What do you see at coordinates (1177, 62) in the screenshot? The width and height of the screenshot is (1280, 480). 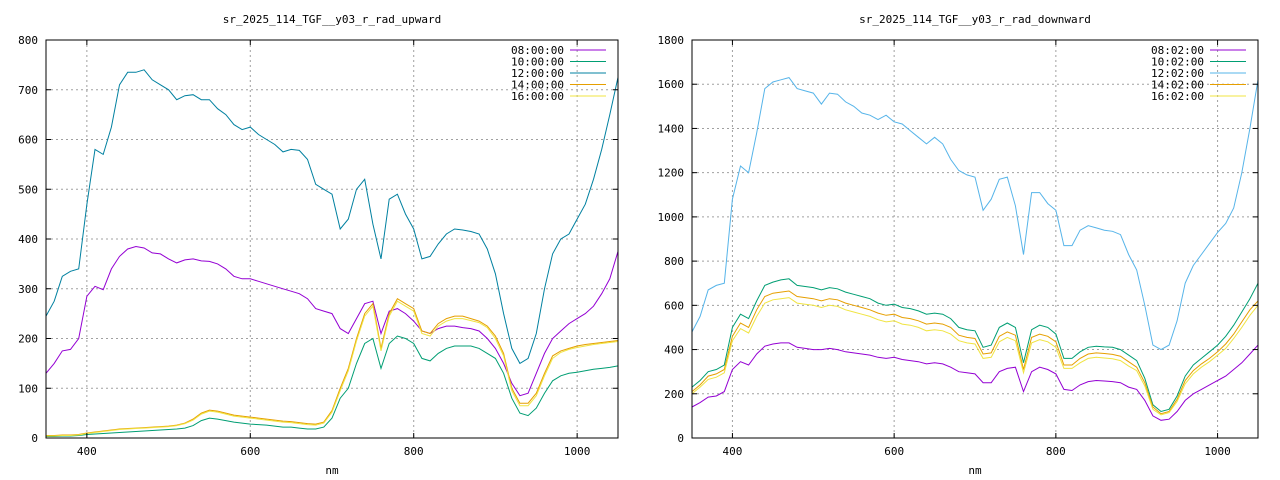 I see `legend-entry-label: 10:02:00` at bounding box center [1177, 62].